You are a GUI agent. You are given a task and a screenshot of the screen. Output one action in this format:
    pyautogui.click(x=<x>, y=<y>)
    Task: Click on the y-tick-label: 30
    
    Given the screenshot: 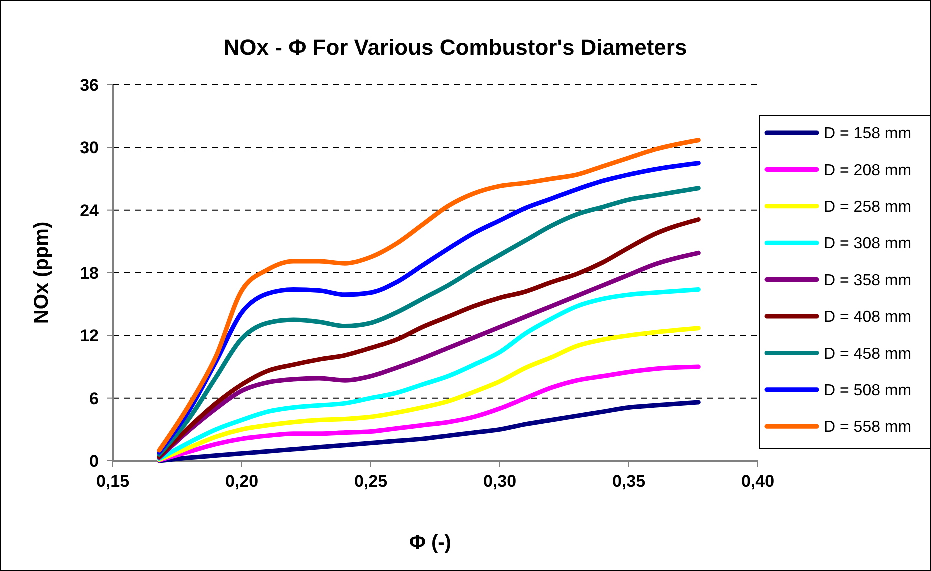 What is the action you would take?
    pyautogui.click(x=89, y=148)
    